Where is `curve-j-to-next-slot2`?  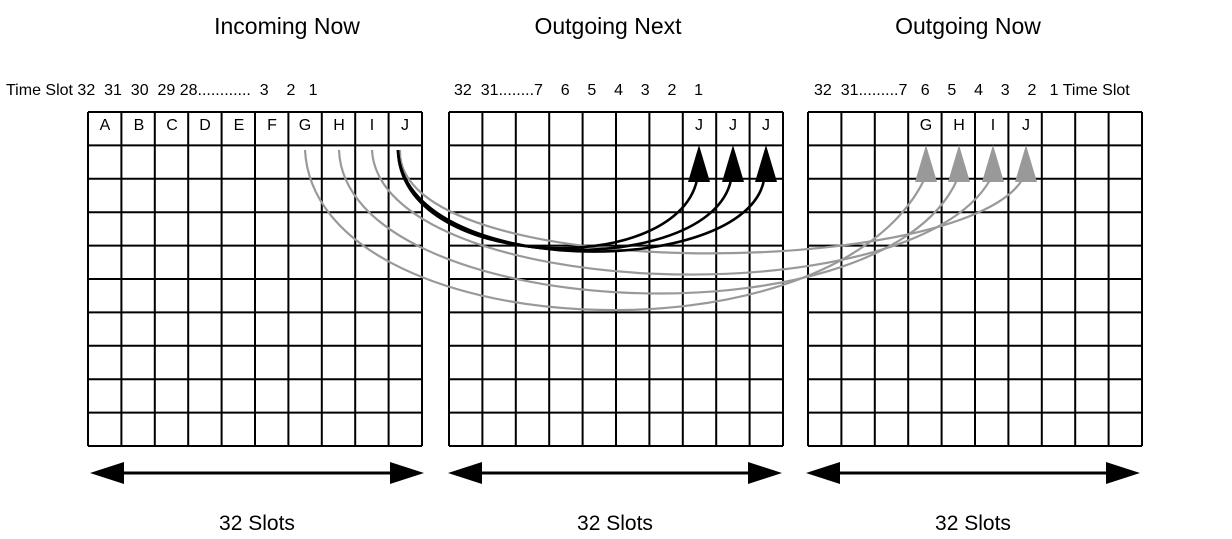 curve-j-to-next-slot2 is located at coordinates (564, 200).